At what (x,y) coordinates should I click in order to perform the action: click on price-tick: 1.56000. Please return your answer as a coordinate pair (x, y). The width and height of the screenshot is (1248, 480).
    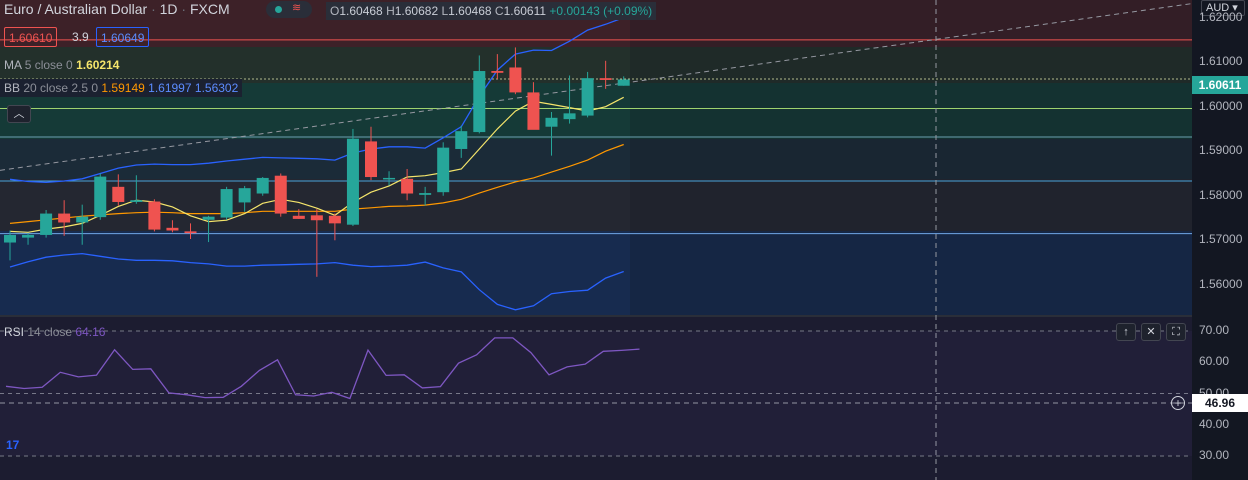
    Looking at the image, I should click on (1221, 283).